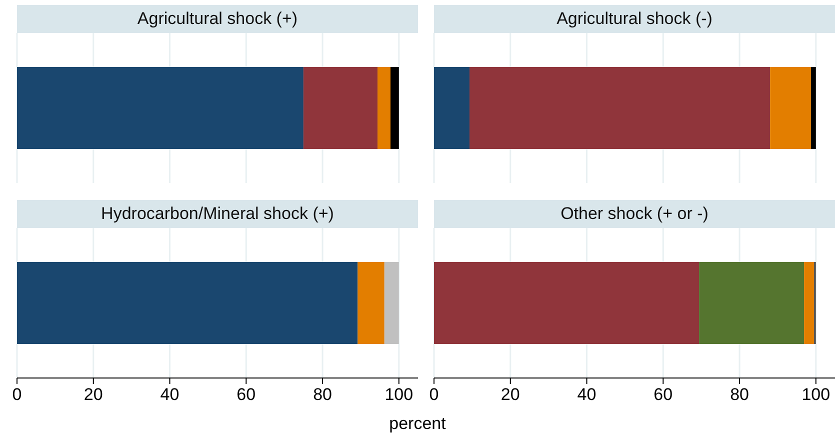 The image size is (835, 442). What do you see at coordinates (634, 19) in the screenshot?
I see `chart-title: Agricultural shock (-)` at bounding box center [634, 19].